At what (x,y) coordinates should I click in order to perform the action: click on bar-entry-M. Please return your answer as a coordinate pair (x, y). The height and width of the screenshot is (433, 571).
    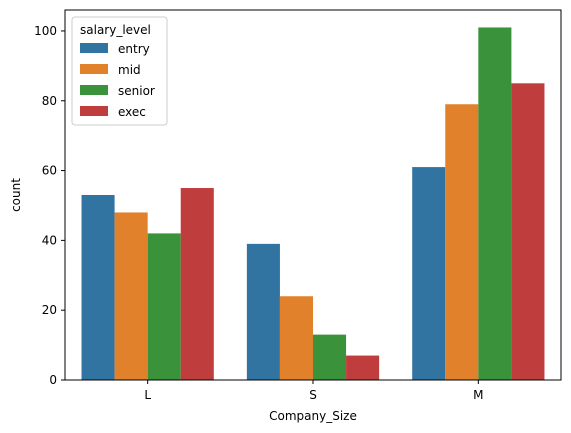
    Looking at the image, I should click on (429, 273).